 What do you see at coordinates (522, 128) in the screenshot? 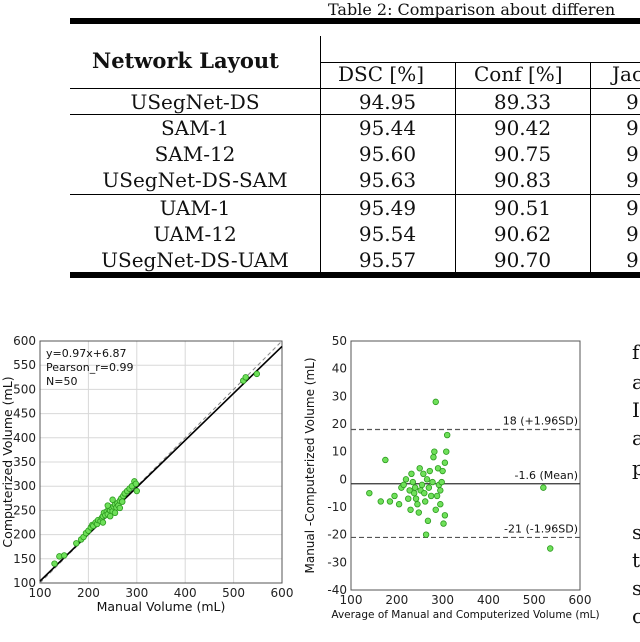
I see `table-cell-conf: 90.42` at bounding box center [522, 128].